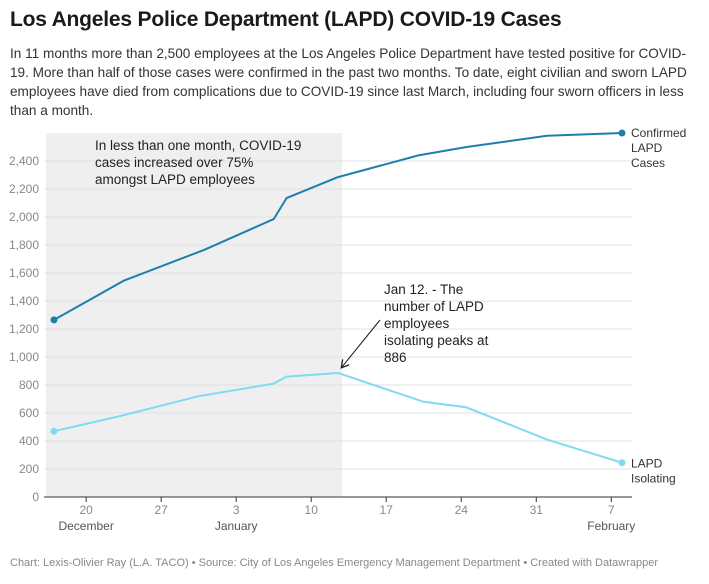  What do you see at coordinates (24, 329) in the screenshot?
I see `y-tick-label: 1,200` at bounding box center [24, 329].